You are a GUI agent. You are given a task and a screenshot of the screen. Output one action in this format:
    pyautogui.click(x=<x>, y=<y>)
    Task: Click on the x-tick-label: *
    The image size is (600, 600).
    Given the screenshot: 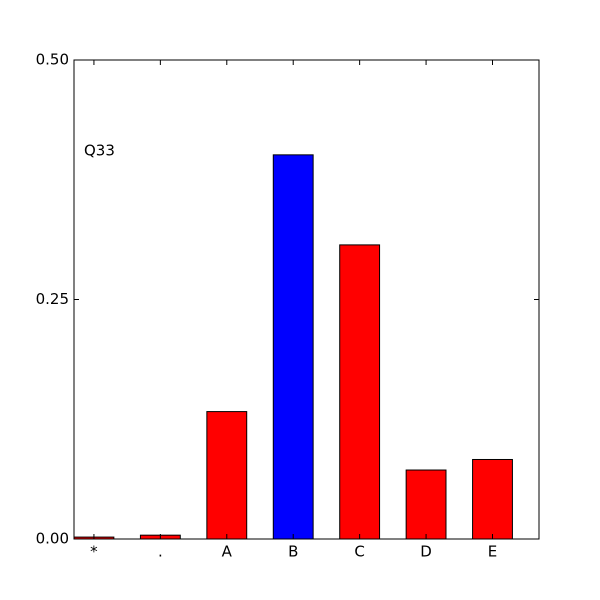 What is the action you would take?
    pyautogui.click(x=94, y=552)
    